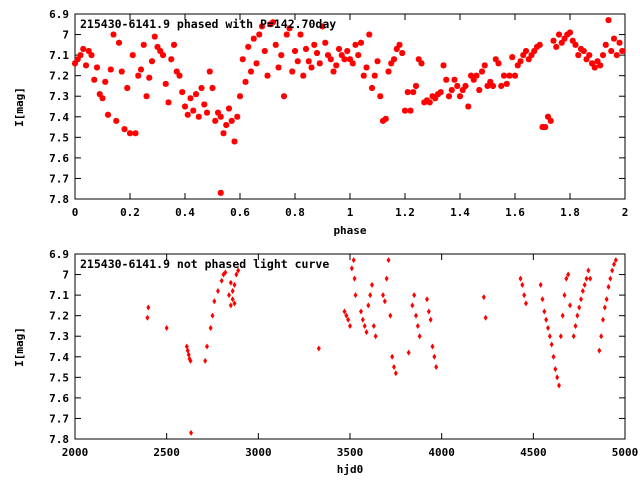 The image size is (640, 480). What do you see at coordinates (350, 212) in the screenshot?
I see `x-tick-label: 1` at bounding box center [350, 212].